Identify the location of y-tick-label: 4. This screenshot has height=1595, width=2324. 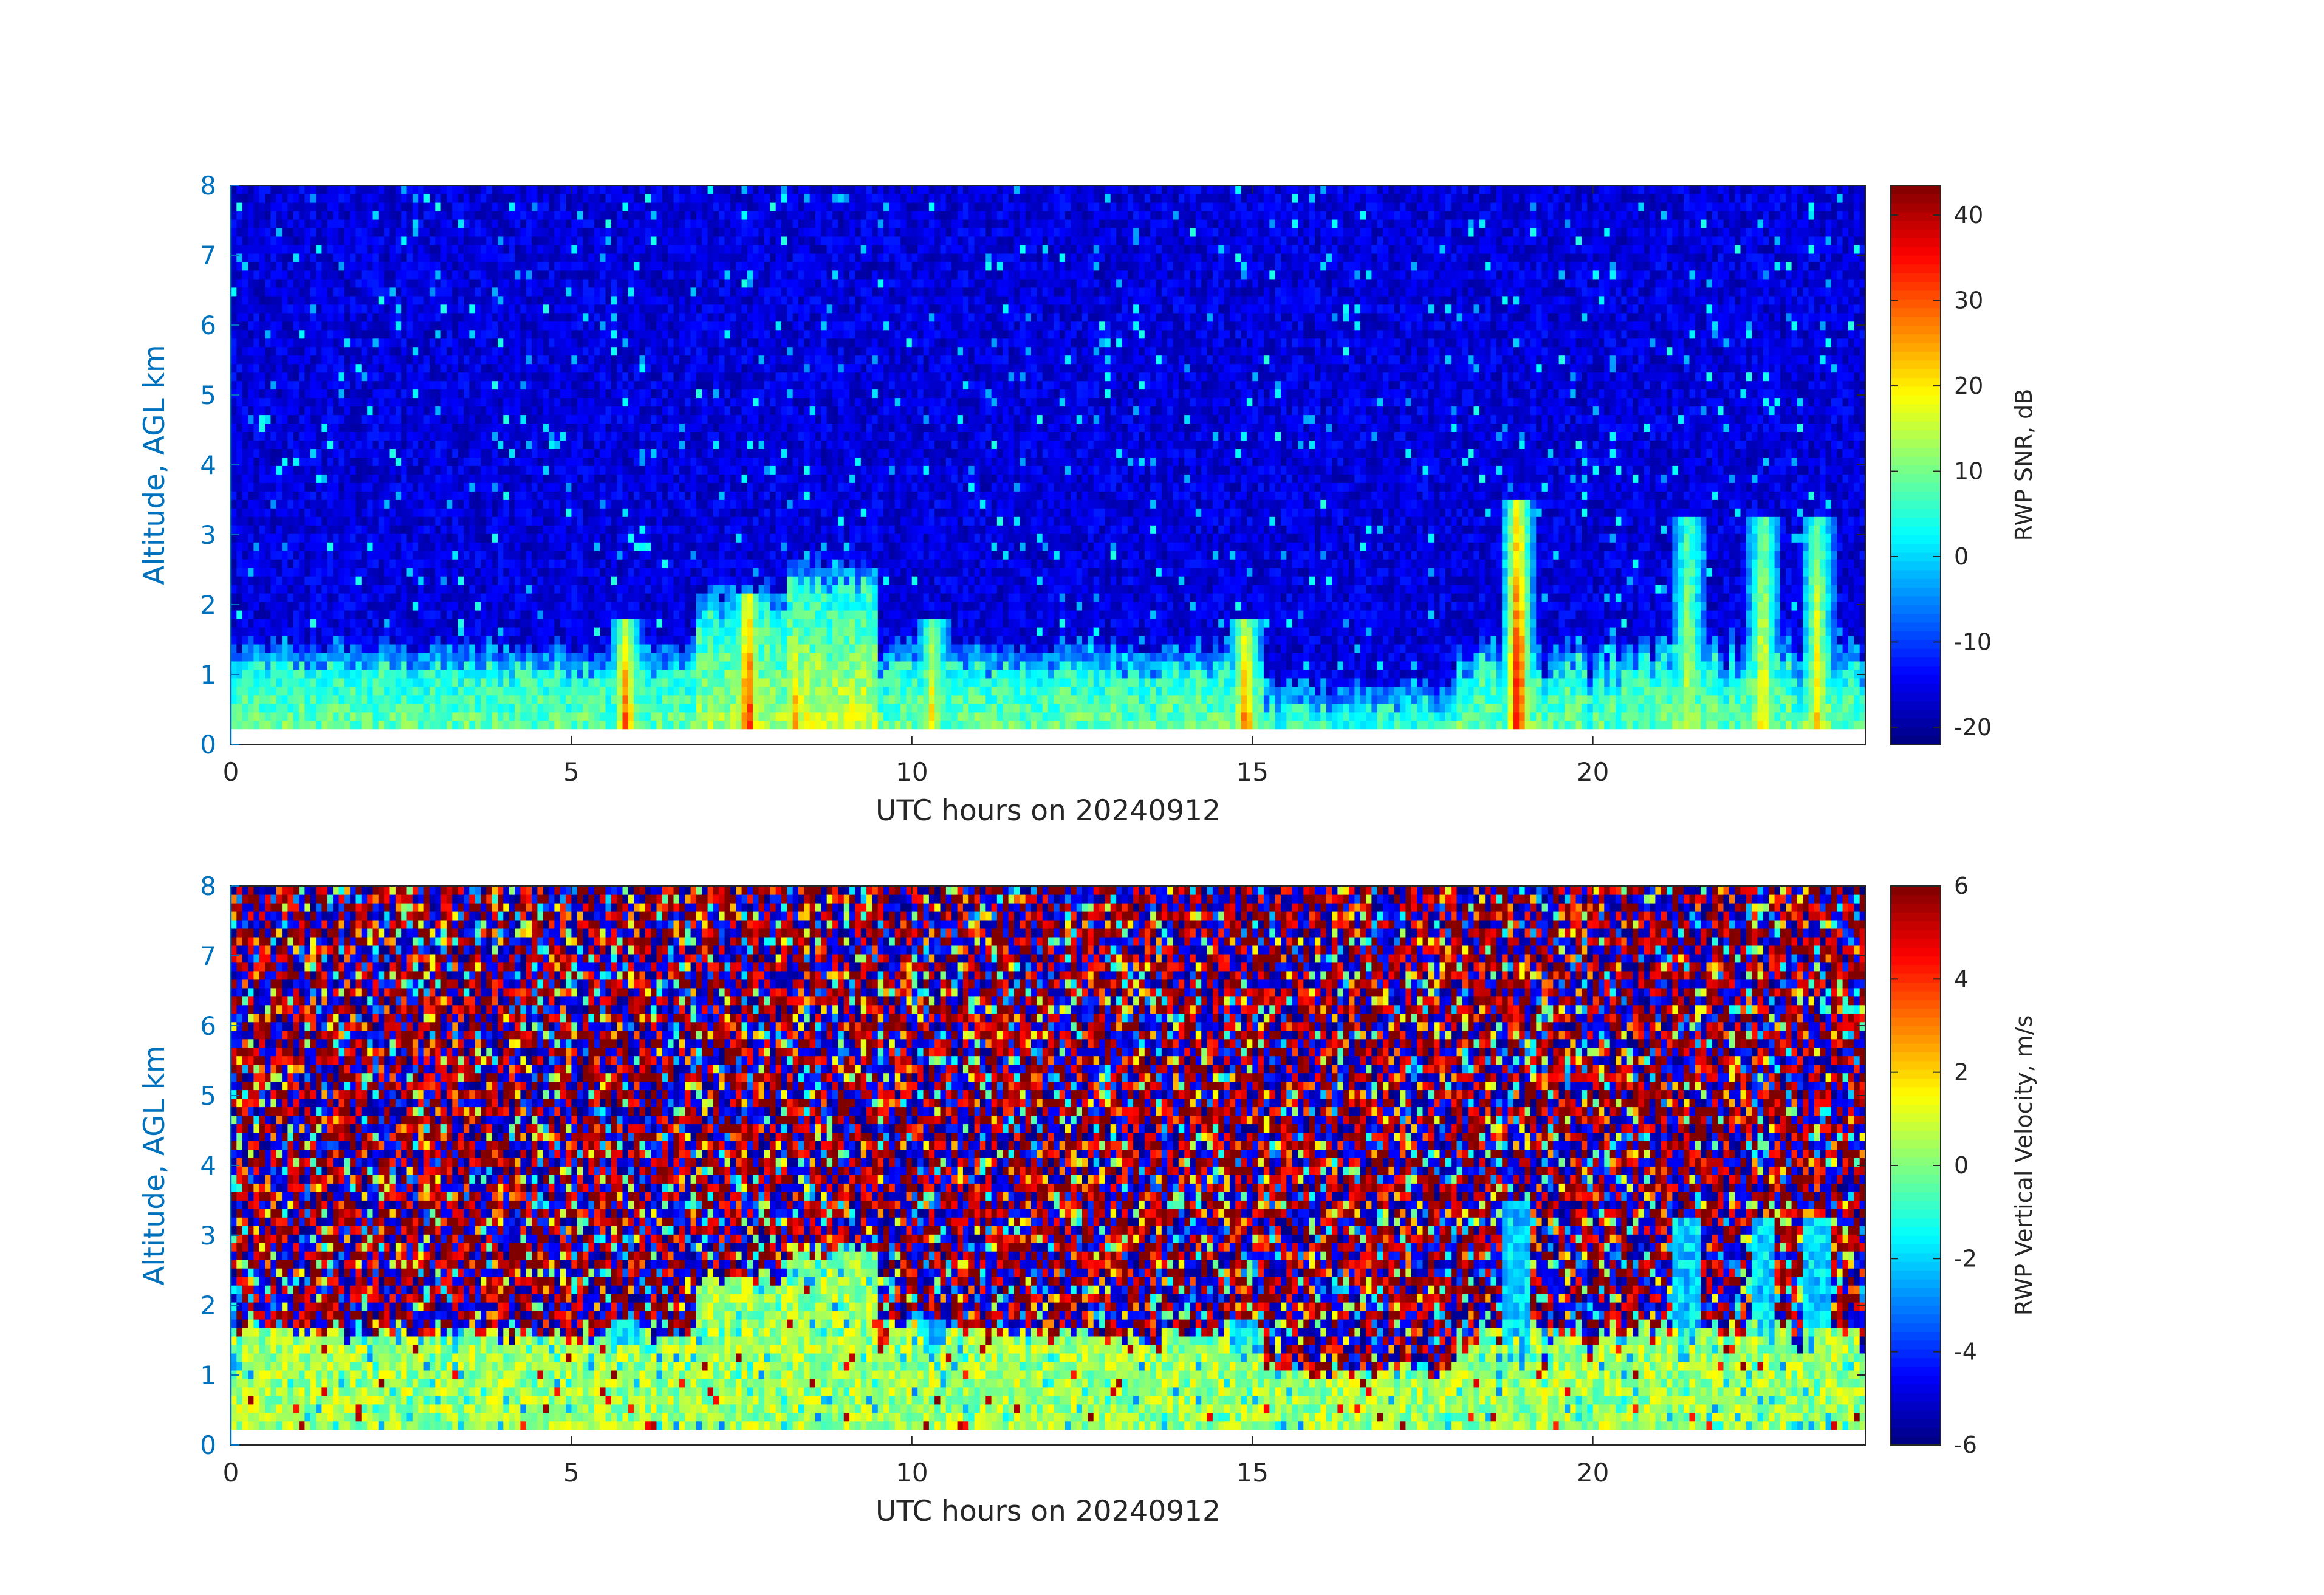
(208, 1166).